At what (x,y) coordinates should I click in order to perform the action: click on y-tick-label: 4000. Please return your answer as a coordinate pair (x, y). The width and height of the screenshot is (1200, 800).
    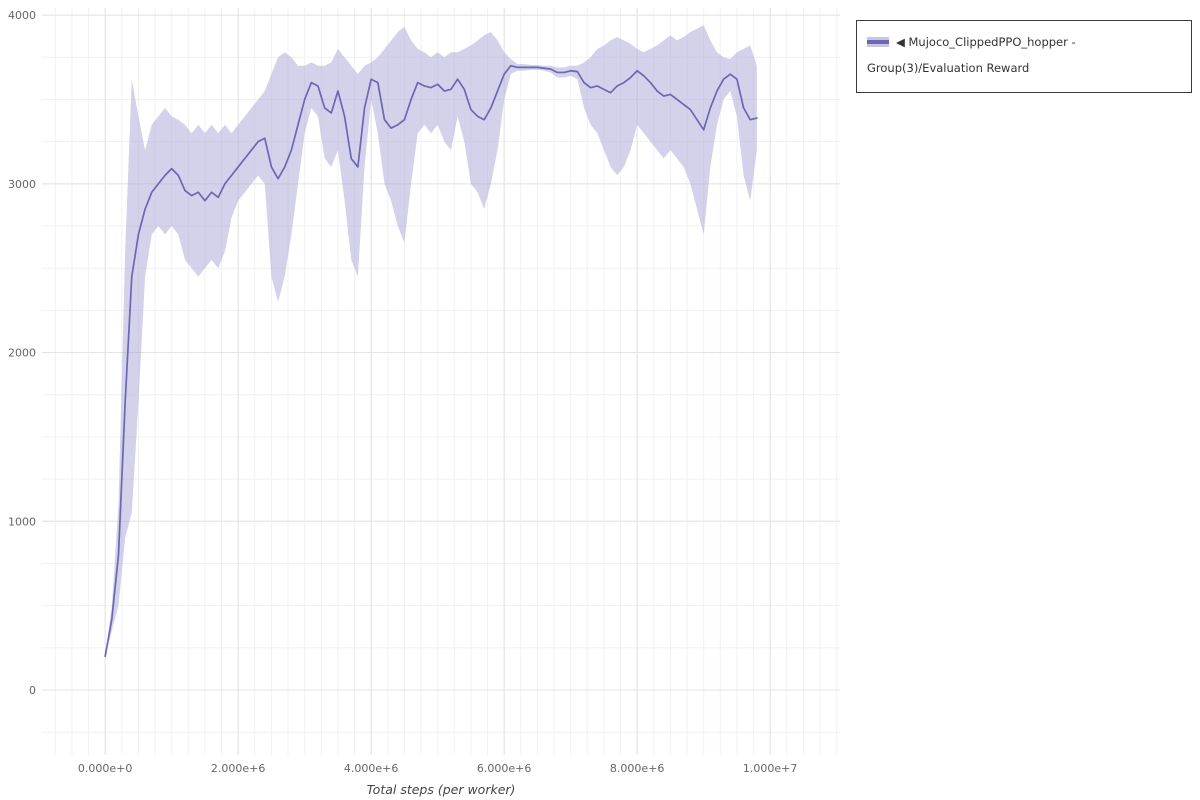
    Looking at the image, I should click on (22, 15).